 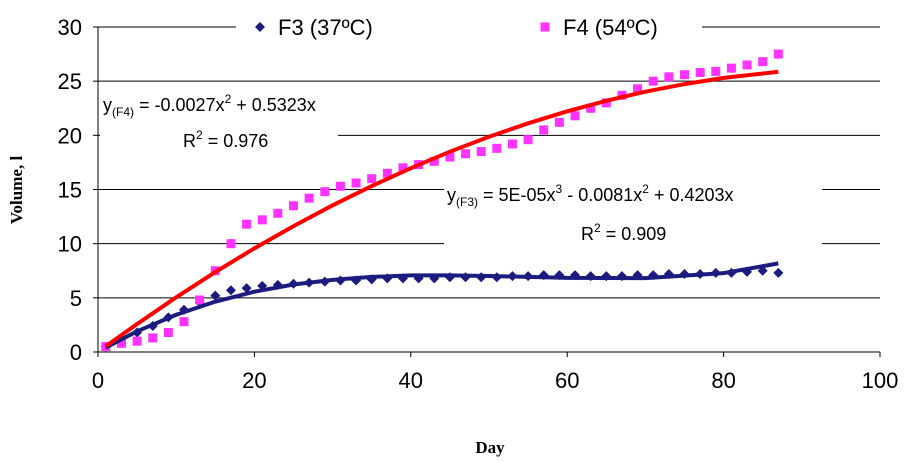 I want to click on y-tick-label: 30, so click(x=70, y=27).